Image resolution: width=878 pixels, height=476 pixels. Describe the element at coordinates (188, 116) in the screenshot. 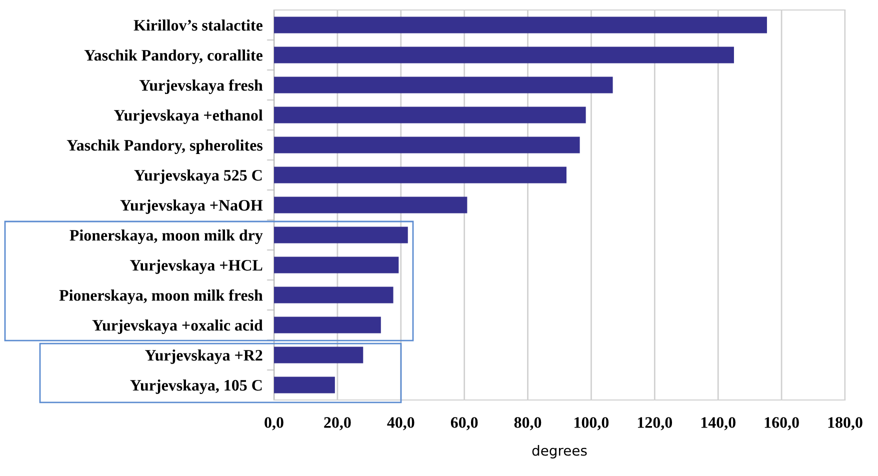

I see `y-tick-label: Yurjevskaya +ethanol` at that location.